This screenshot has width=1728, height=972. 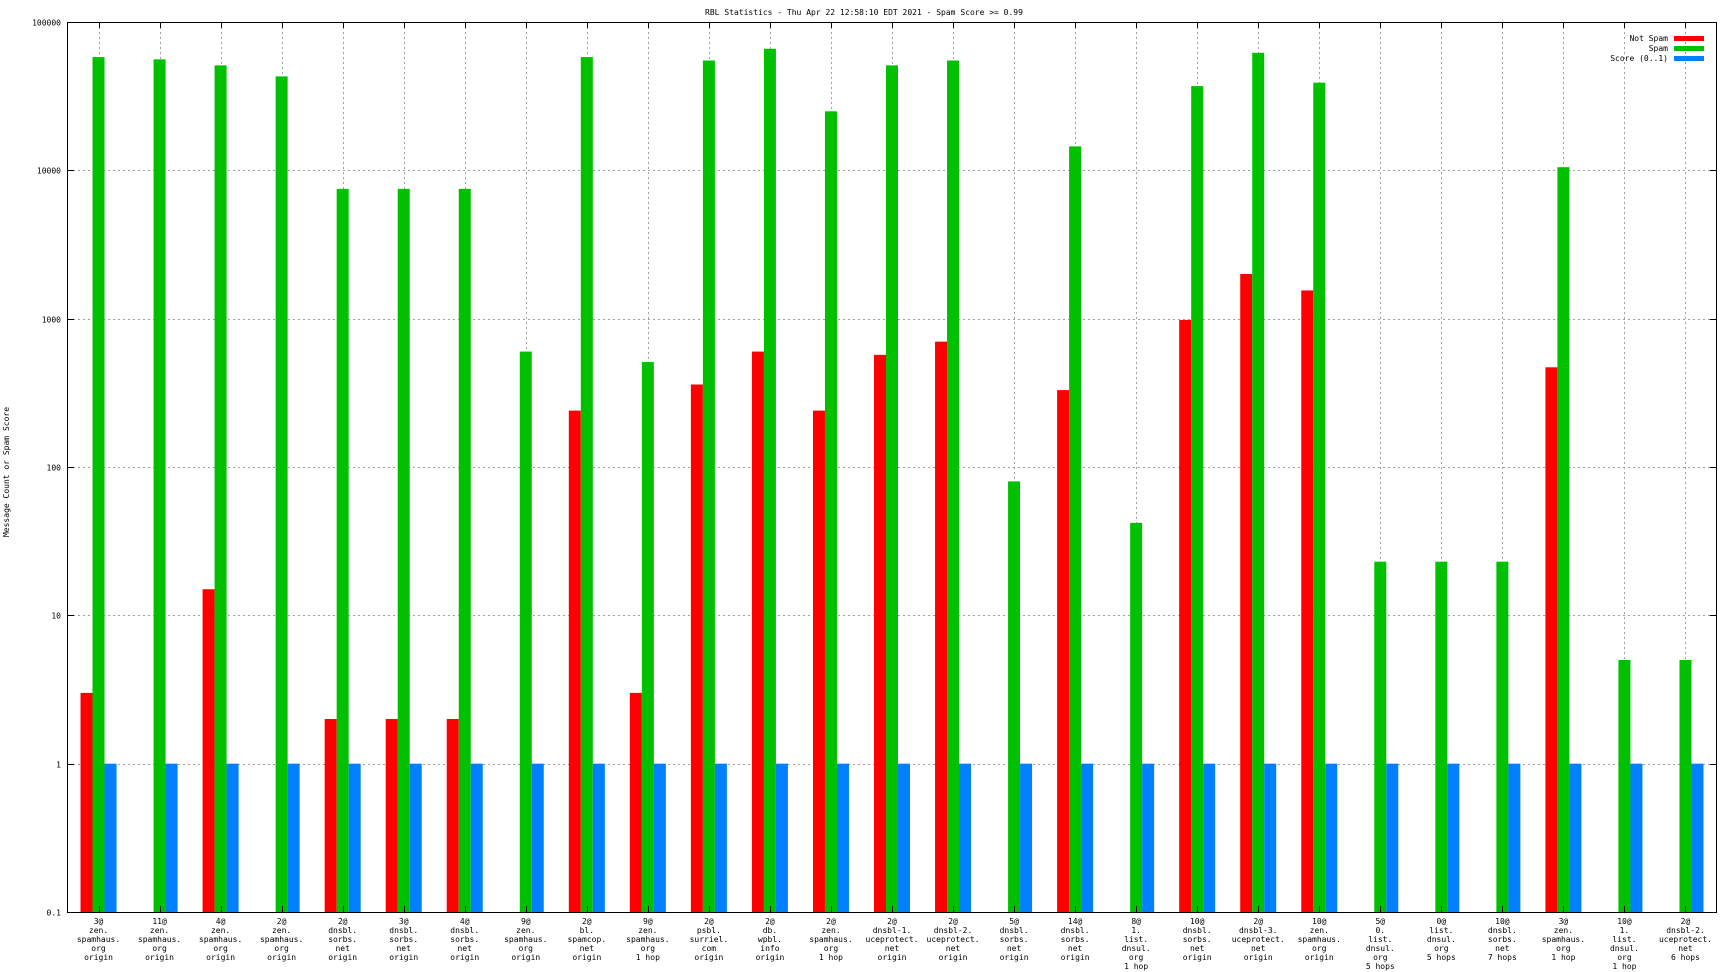 I want to click on y-tick-label: 10, so click(x=56, y=616).